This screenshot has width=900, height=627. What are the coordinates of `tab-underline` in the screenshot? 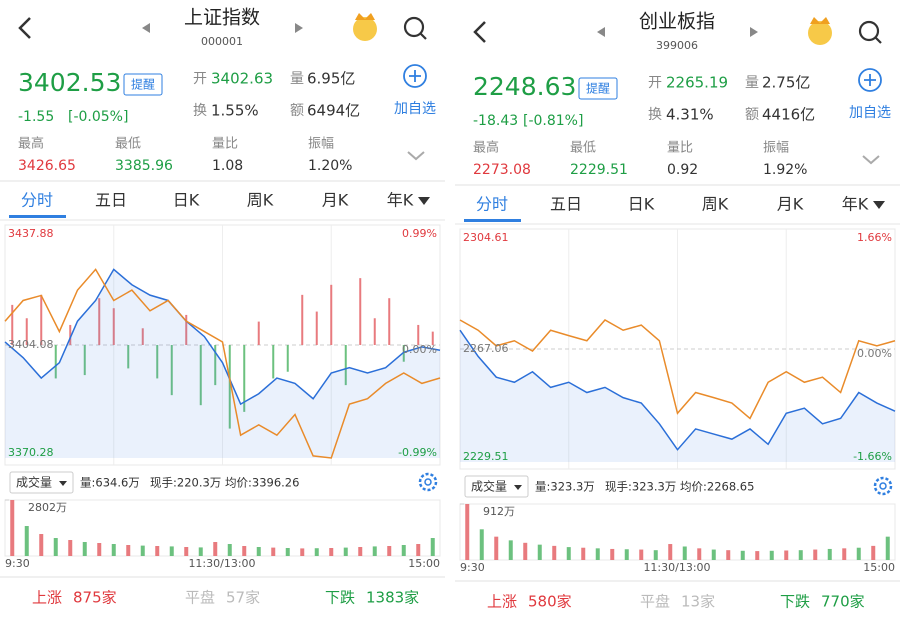 It's located at (37, 216).